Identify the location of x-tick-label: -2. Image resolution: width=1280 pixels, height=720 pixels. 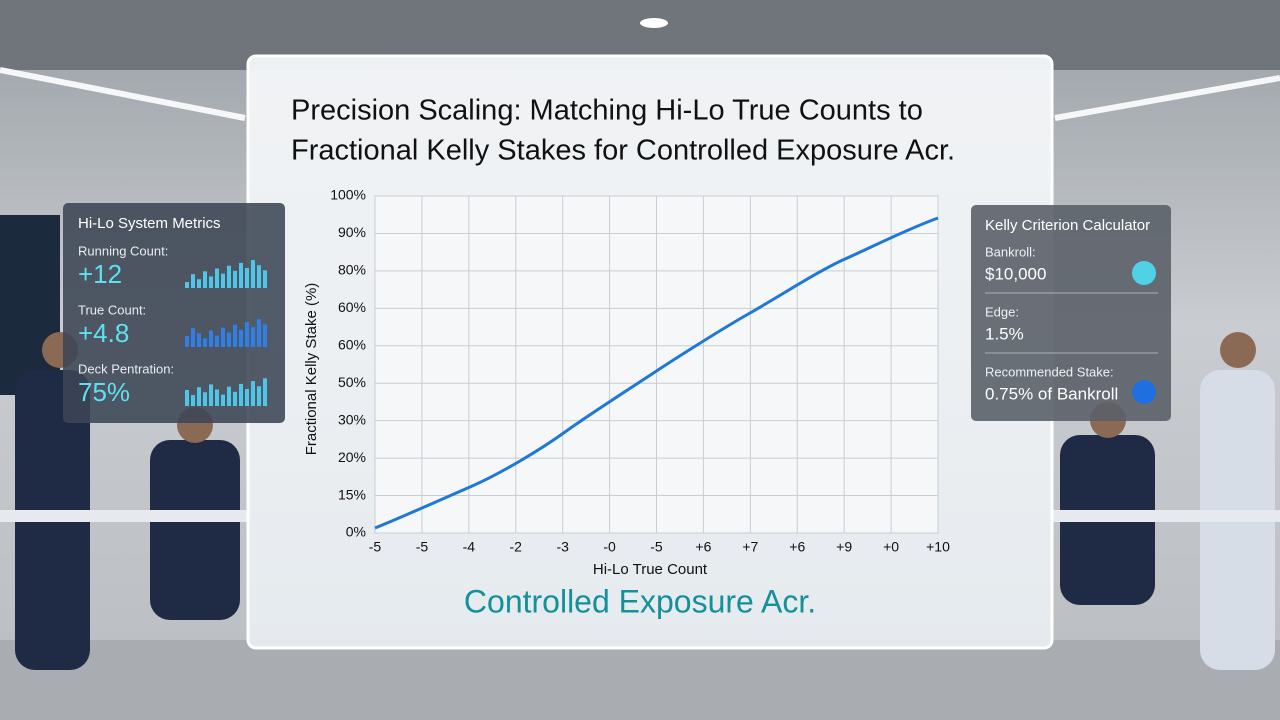
(516, 547).